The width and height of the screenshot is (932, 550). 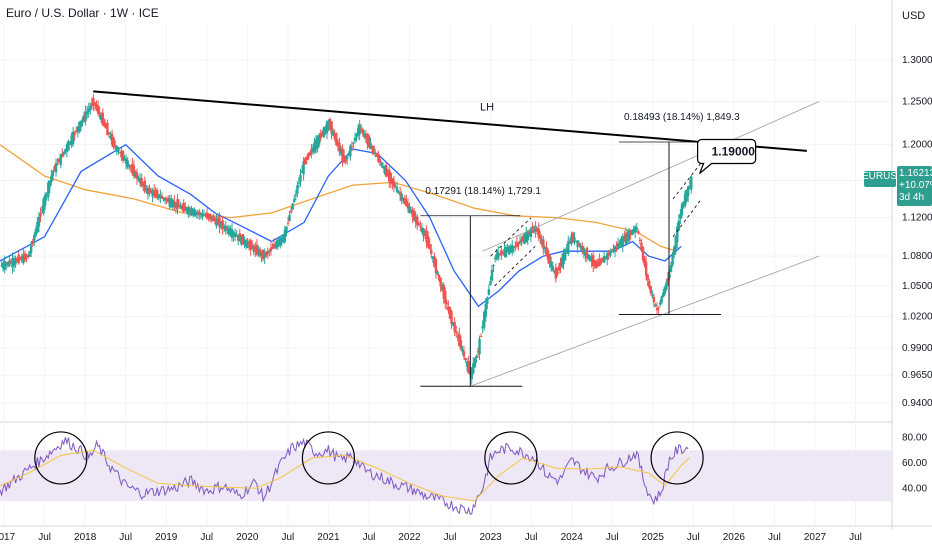 What do you see at coordinates (687, 181) in the screenshot?
I see `projection-dashed-line` at bounding box center [687, 181].